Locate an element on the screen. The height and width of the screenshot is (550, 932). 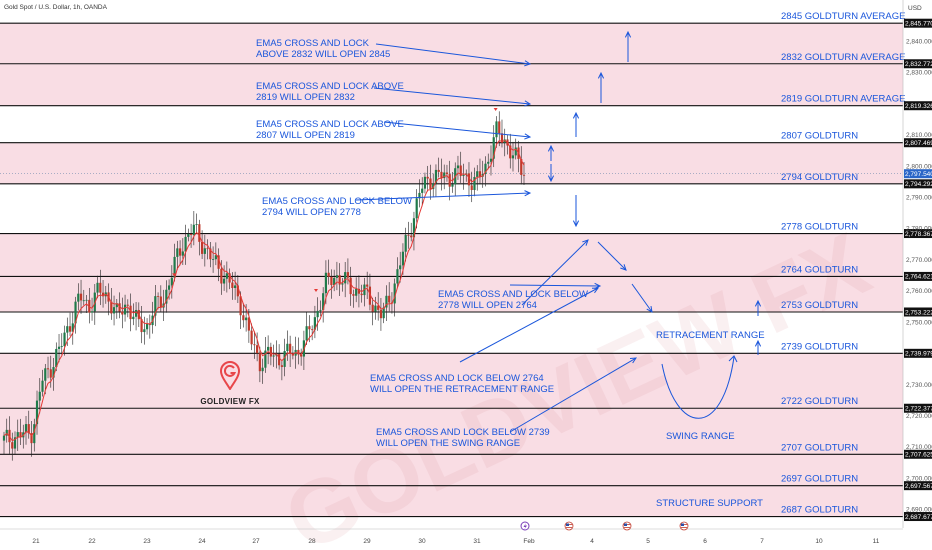
price-tick-label: 2,720.000 is located at coordinates (919, 416).